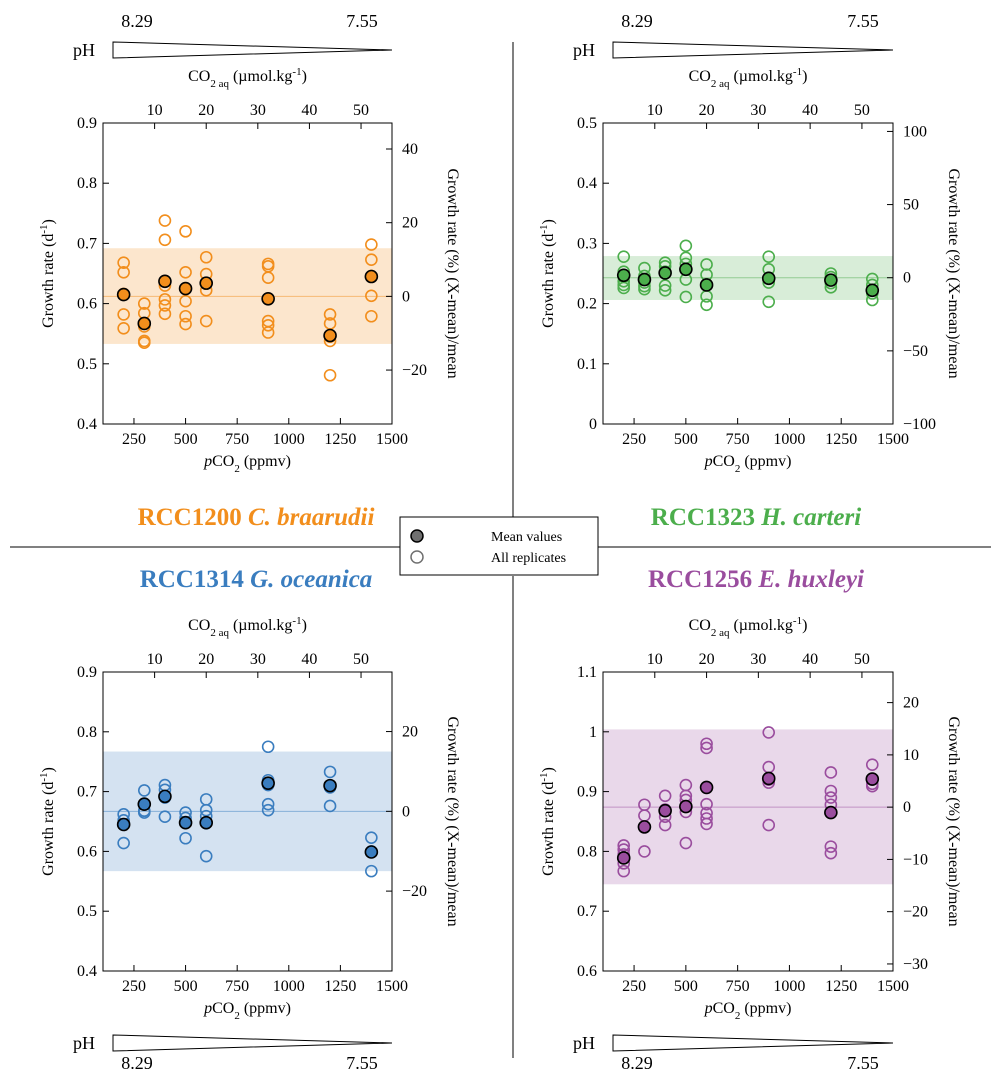  Describe the element at coordinates (265, 461) in the screenshot. I see `x-axis-label-suffix: (ppmv)` at that location.